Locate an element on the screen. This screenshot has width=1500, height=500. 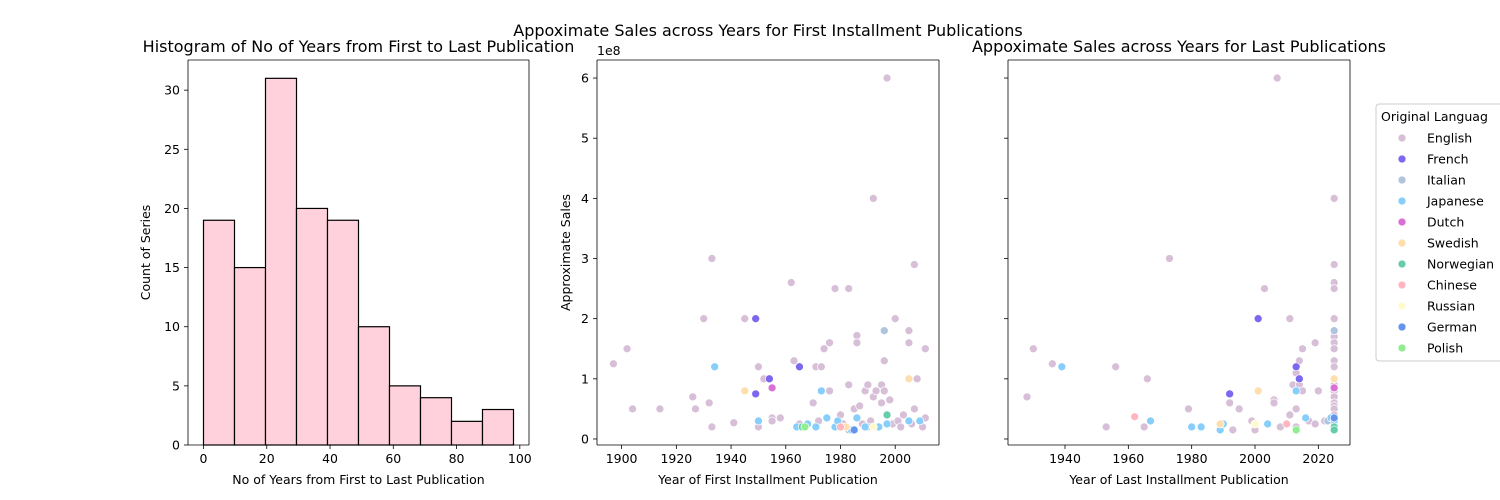
y-tick-label: 30 is located at coordinates (172, 90).